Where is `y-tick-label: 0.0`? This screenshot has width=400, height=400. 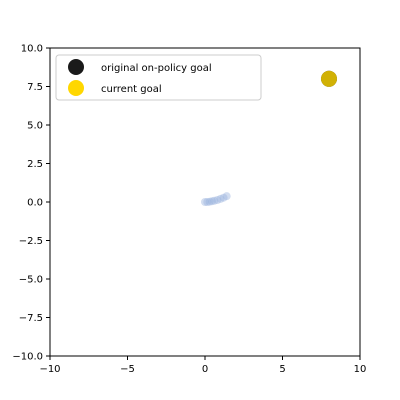
y-tick-label: 0.0 is located at coordinates (35, 203).